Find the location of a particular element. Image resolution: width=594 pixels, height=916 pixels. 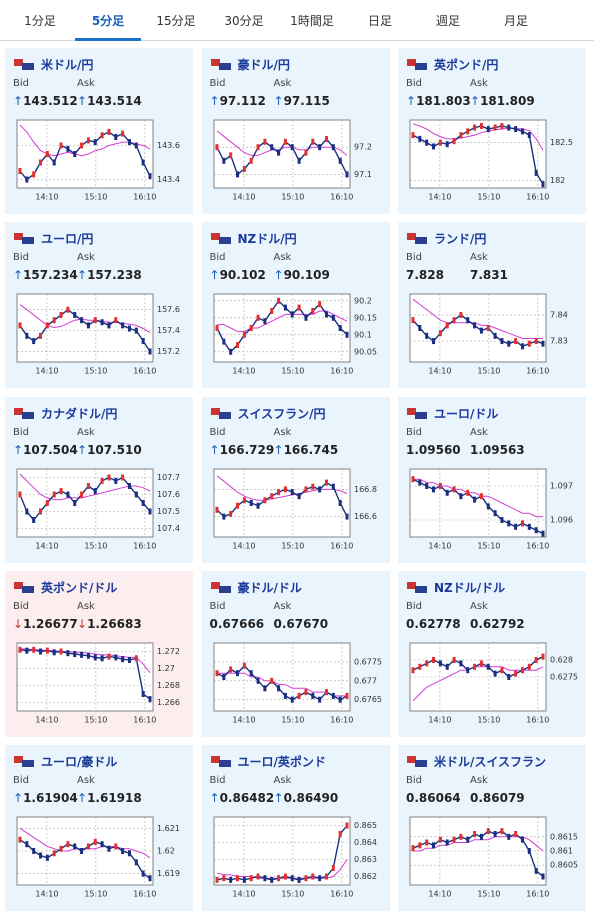

mini-chart: 1.266 1.268 1.27 1.272 14:10 15:10 16:10 is located at coordinates (98, 683).